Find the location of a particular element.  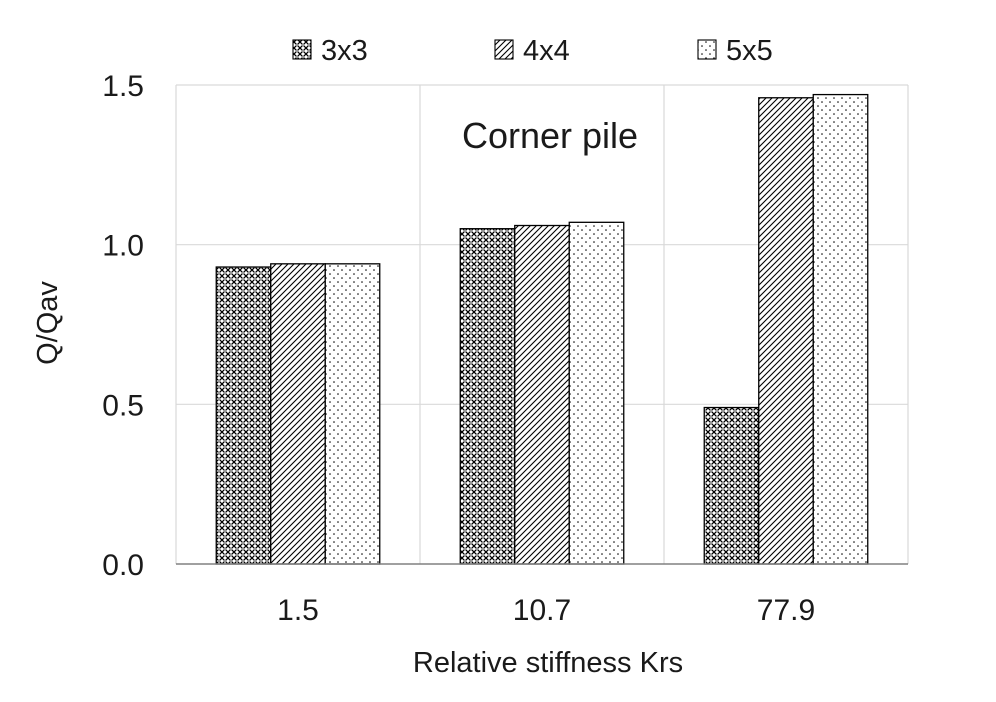

legend-label-3x3: 3x3 is located at coordinates (344, 51).